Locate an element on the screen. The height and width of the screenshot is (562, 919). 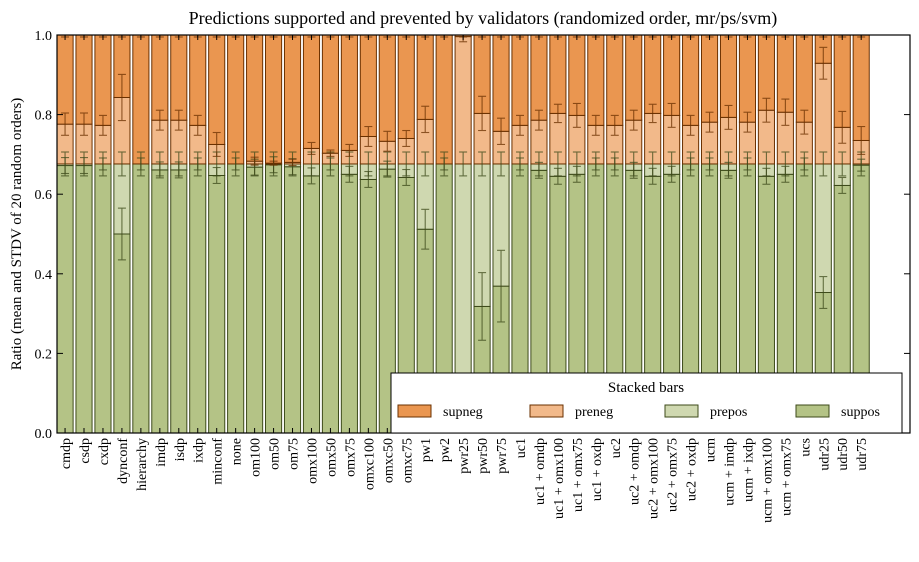
x-tick-label: omxc50 is located at coordinates (388, 460).